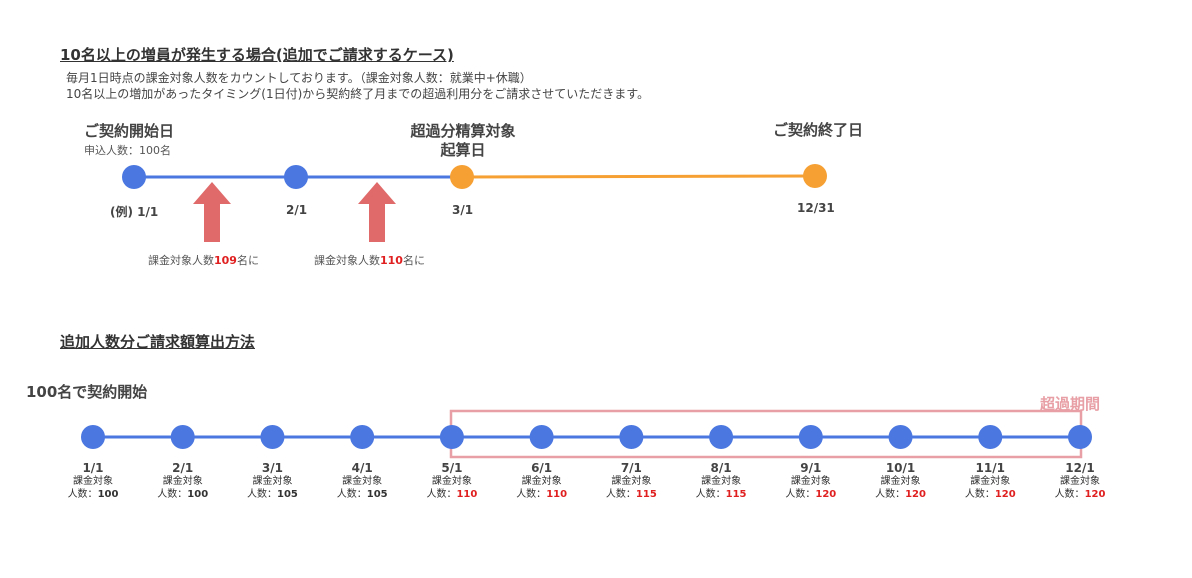 This screenshot has height=578, width=1192. Describe the element at coordinates (369, 260) in the screenshot. I see `arrow2-caption: 課金対象人数110名に` at that location.